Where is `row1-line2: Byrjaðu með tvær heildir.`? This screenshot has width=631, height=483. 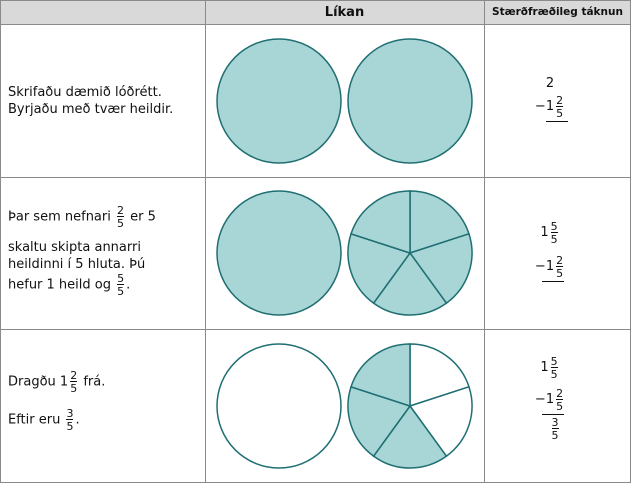 row1-line2: Byrjaðu með tvær heildir. is located at coordinates (91, 109).